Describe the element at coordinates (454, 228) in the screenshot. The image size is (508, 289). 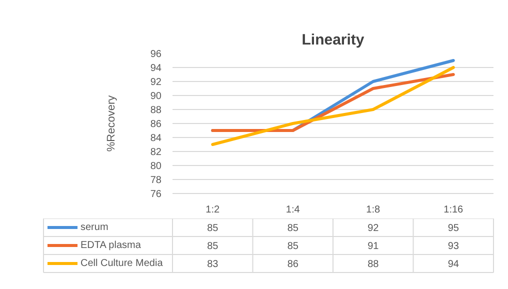
I see `data-label: 95` at that location.